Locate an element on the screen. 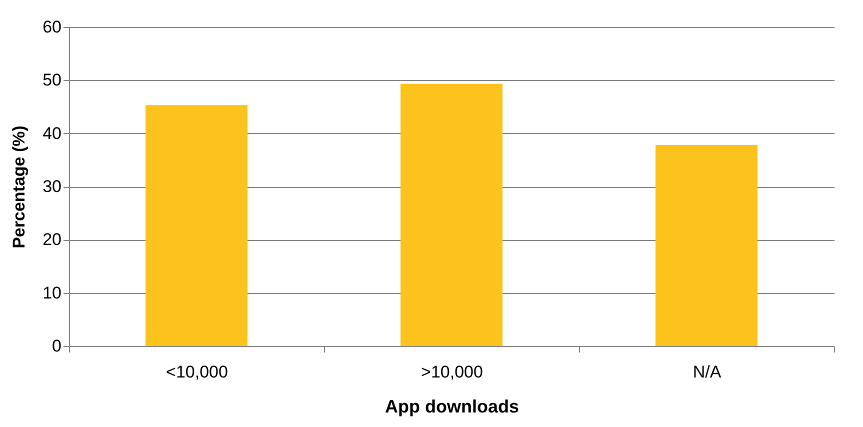  y-tick-label: 10 is located at coordinates (52, 292).